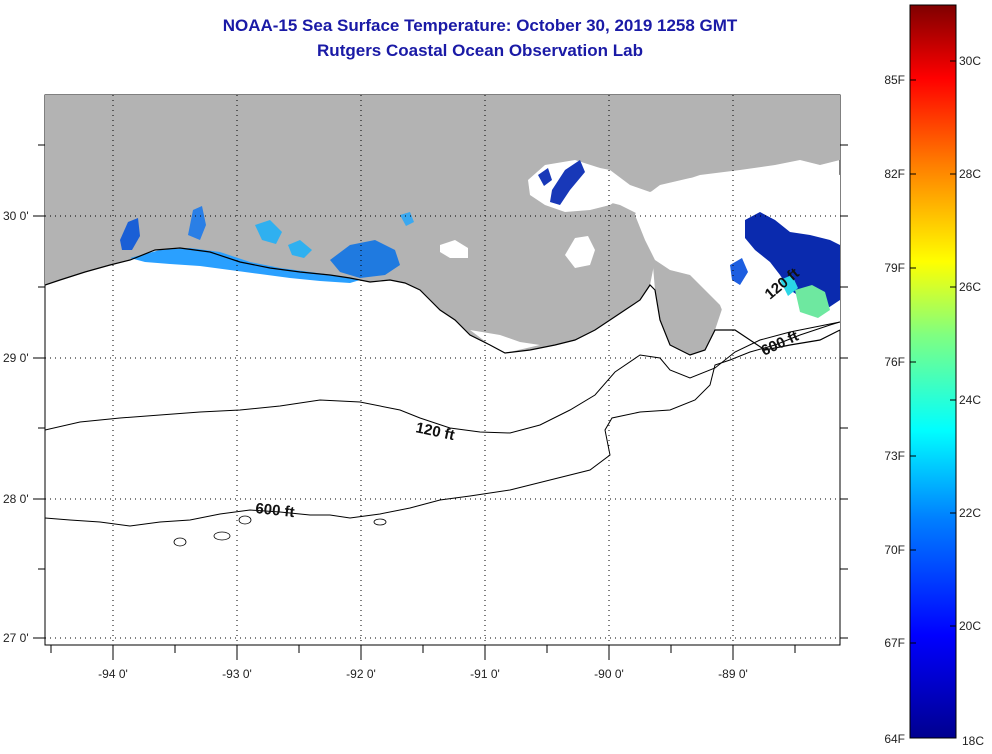  Describe the element at coordinates (894, 739) in the screenshot. I see `colorbar-f-label: 64F` at that location.